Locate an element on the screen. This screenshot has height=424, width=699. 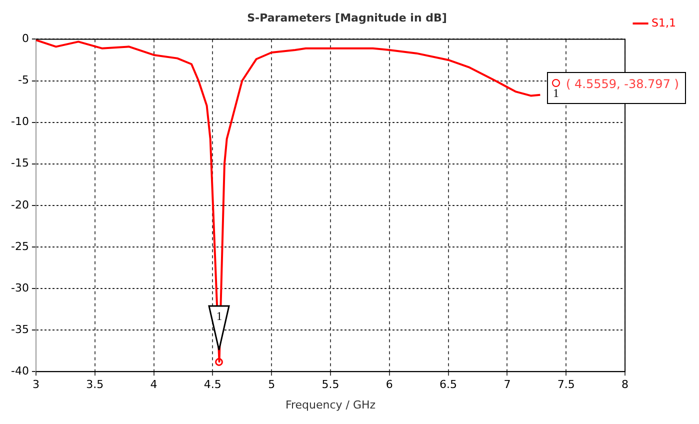
x-tick-label: 6 is located at coordinates (389, 385).